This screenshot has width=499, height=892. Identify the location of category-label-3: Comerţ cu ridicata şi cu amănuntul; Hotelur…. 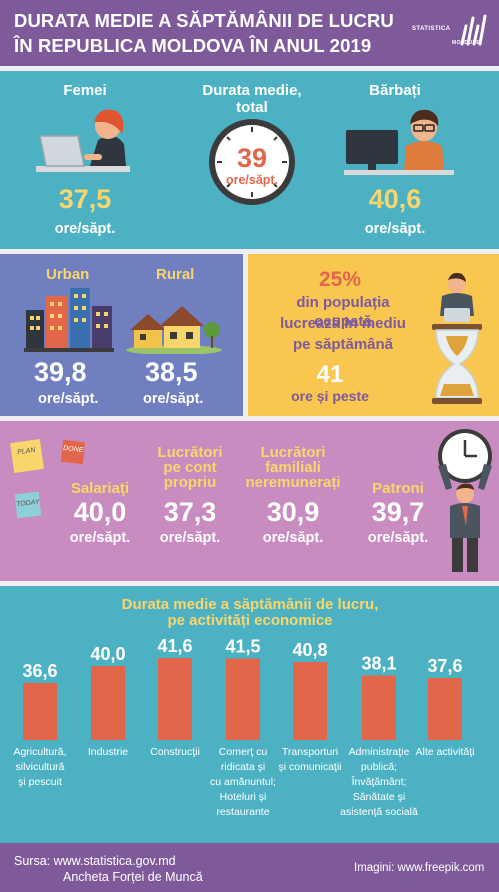
(243, 782).